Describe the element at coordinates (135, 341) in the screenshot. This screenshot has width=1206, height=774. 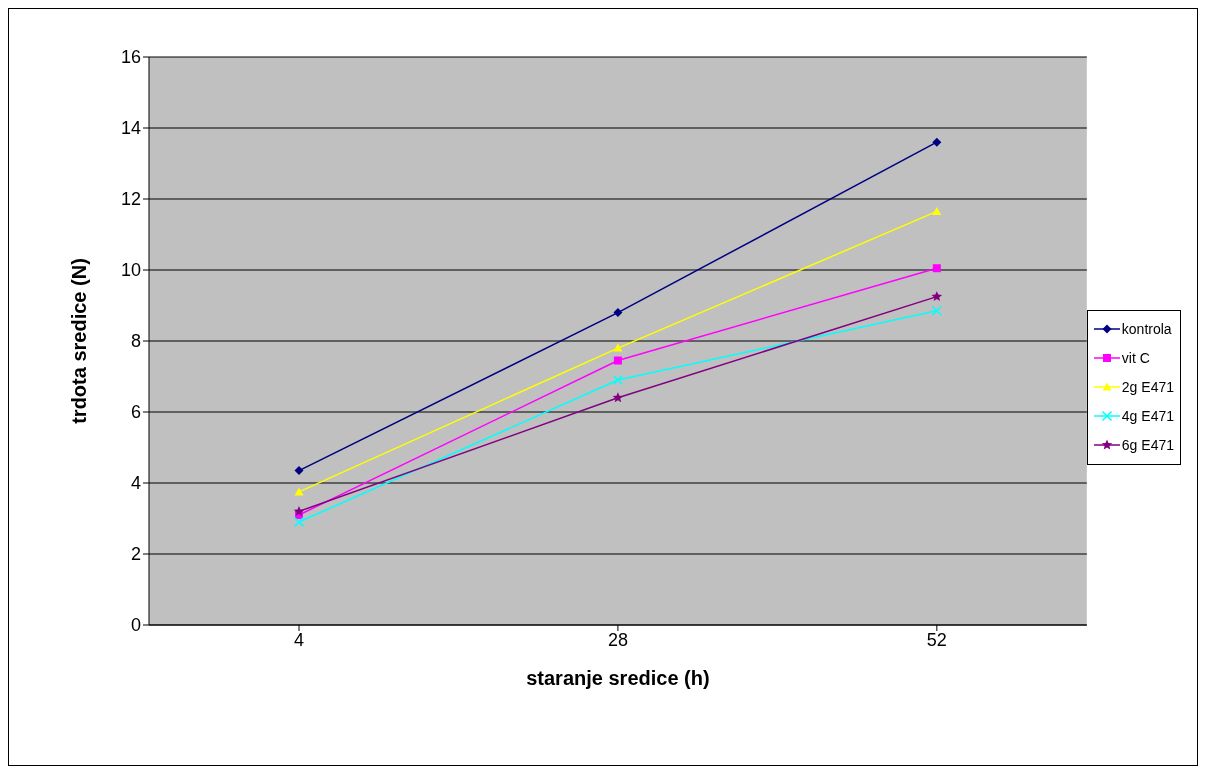
I see `y-tick-label: 8` at that location.